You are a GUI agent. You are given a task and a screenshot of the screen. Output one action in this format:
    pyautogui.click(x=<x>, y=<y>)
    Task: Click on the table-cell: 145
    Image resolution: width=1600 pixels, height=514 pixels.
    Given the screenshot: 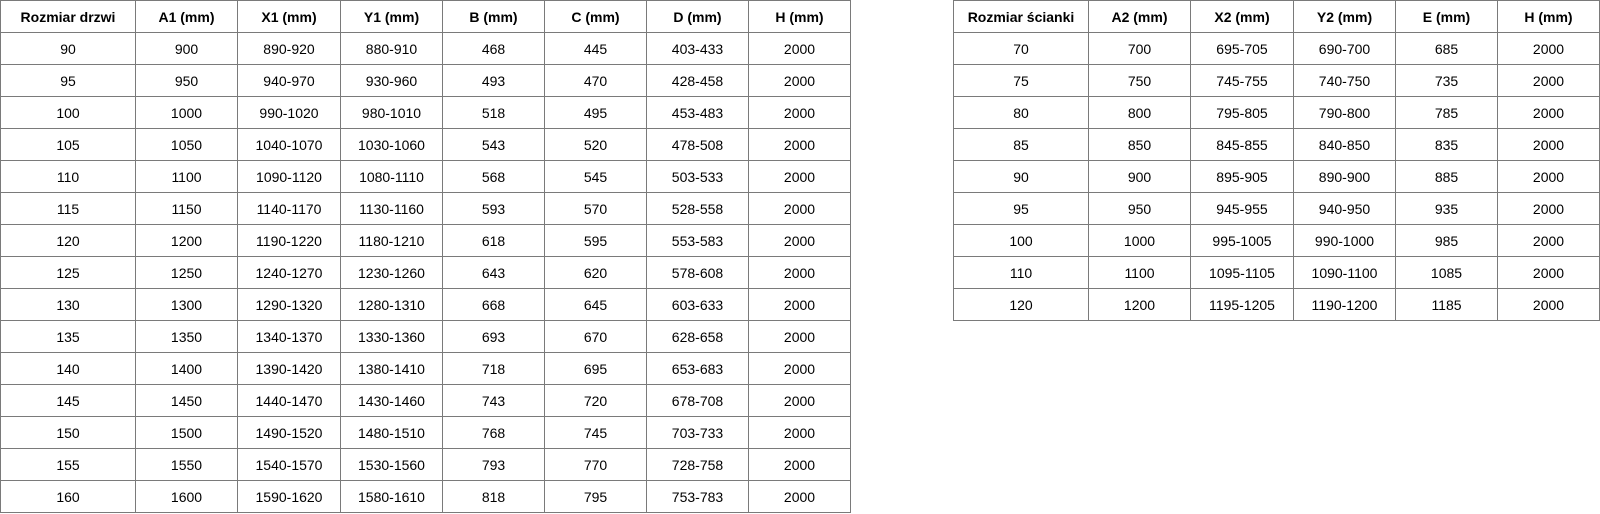 What is the action you would take?
    pyautogui.click(x=68, y=400)
    